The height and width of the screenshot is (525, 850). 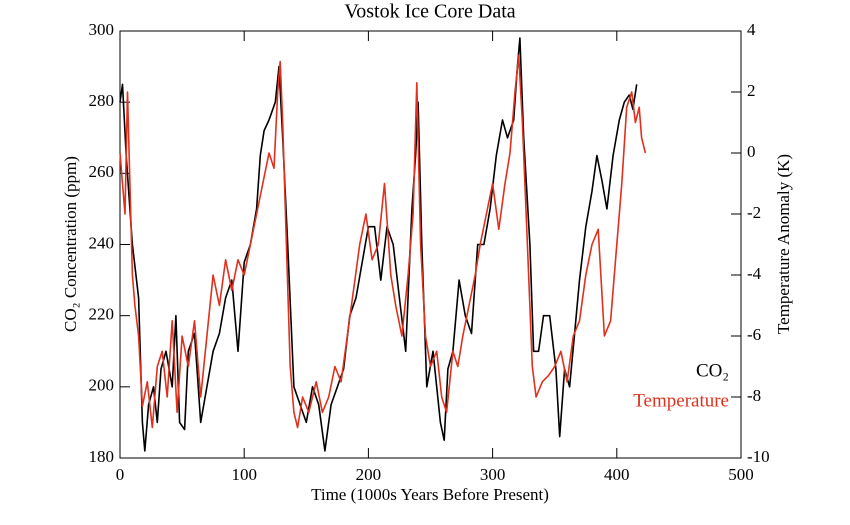 What do you see at coordinates (244, 474) in the screenshot?
I see `x-tick-label: 100` at bounding box center [244, 474].